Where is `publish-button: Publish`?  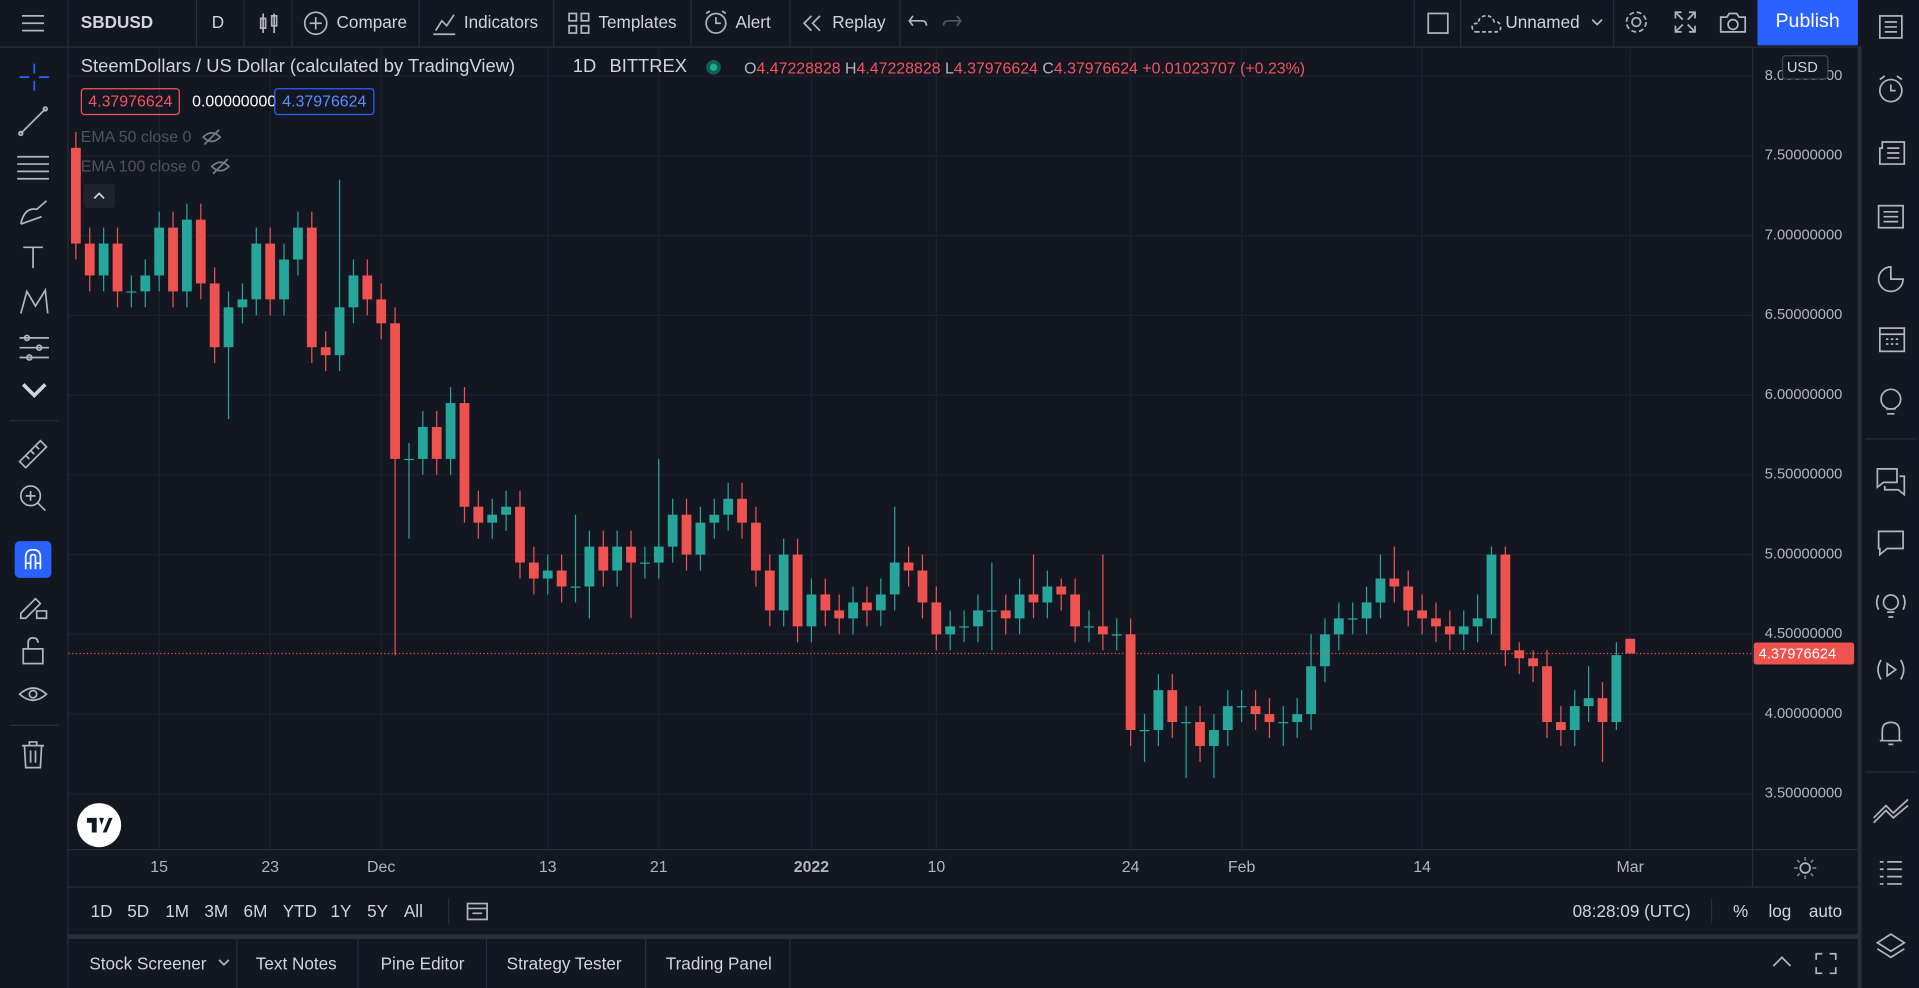
publish-button: Publish is located at coordinates (1807, 23).